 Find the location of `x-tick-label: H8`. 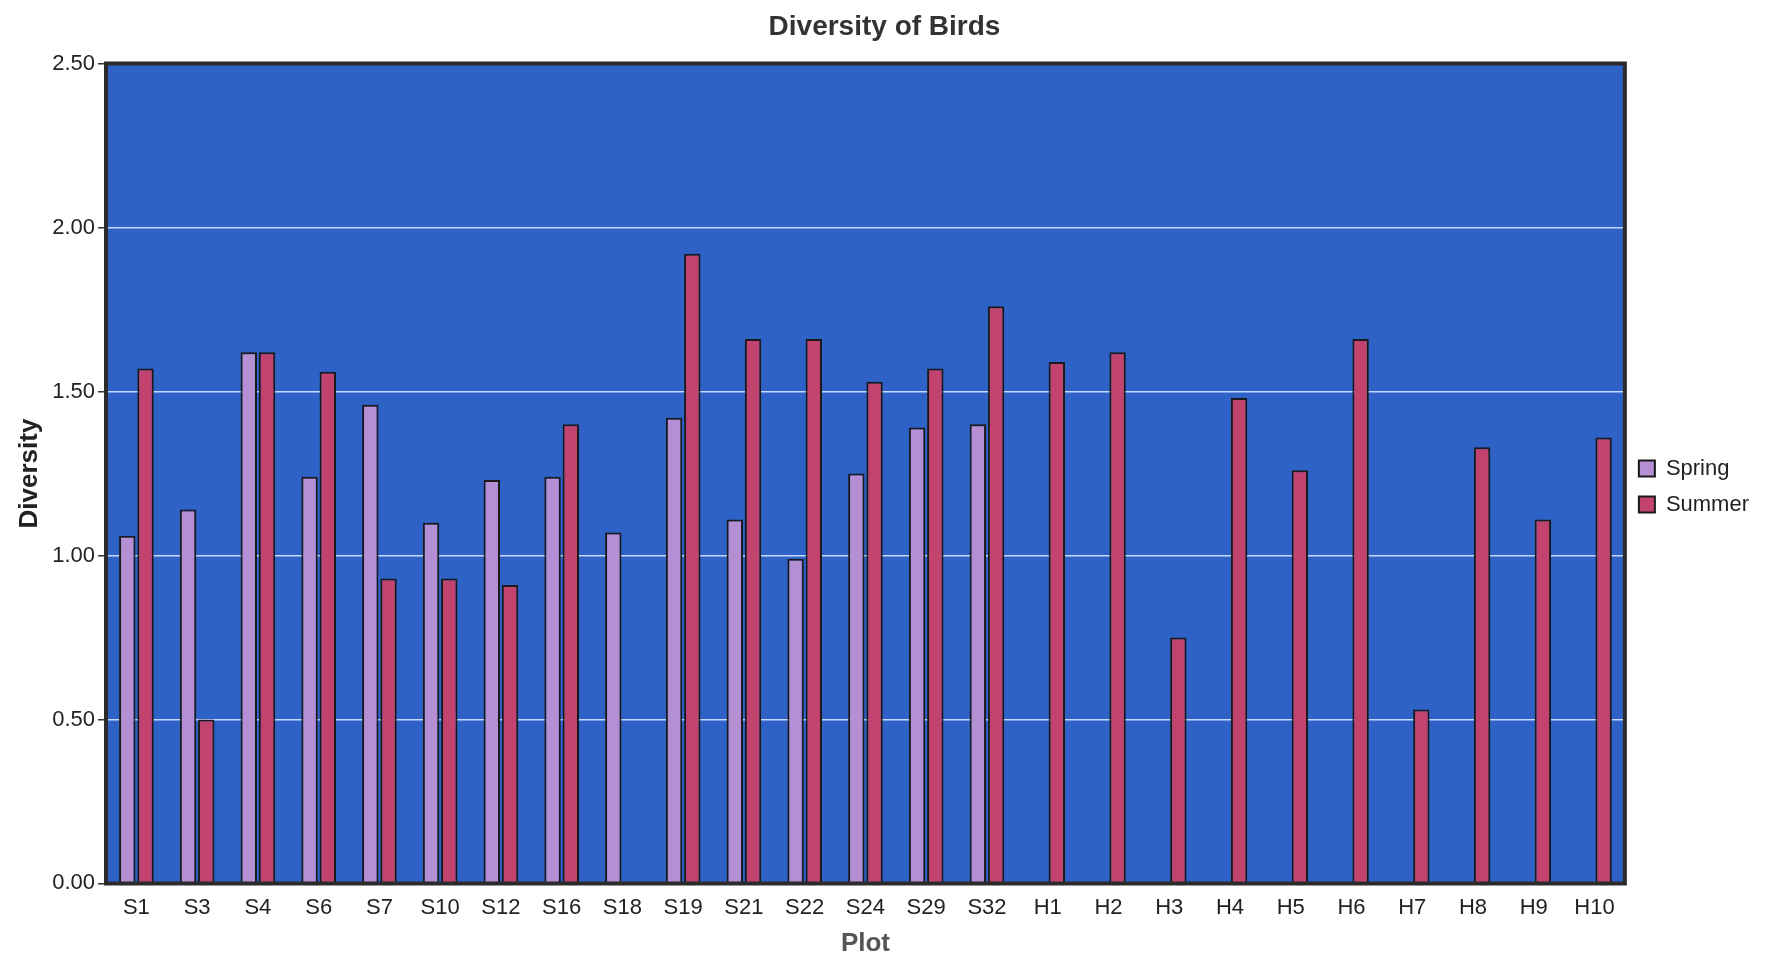

x-tick-label: H8 is located at coordinates (1473, 906).